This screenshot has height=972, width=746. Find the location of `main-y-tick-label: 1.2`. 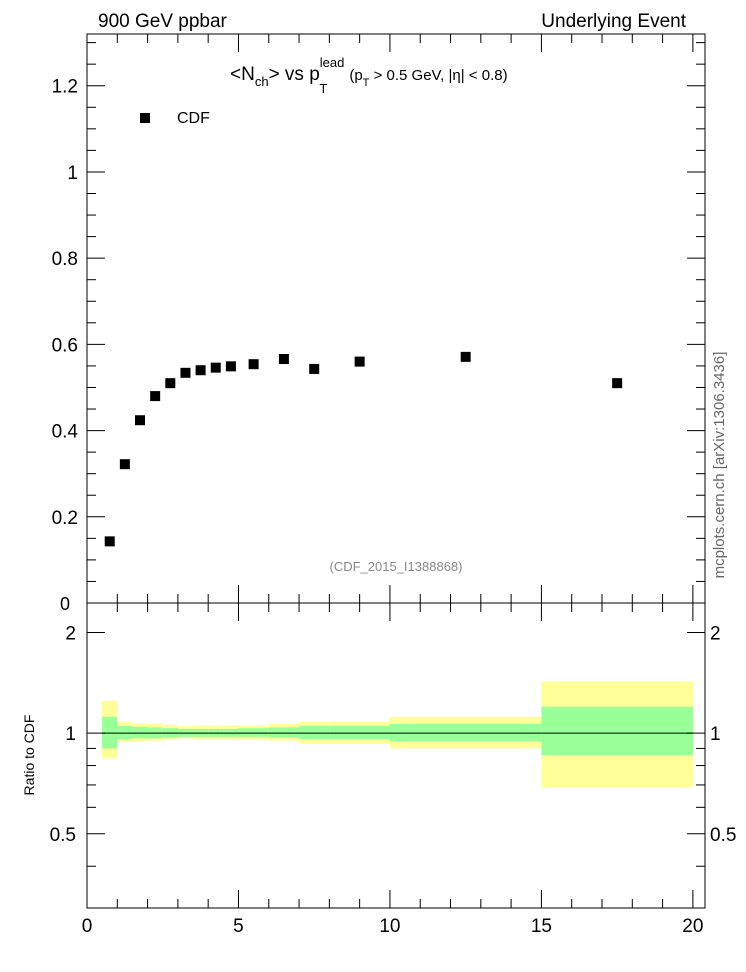

main-y-tick-label: 1.2 is located at coordinates (65, 87).